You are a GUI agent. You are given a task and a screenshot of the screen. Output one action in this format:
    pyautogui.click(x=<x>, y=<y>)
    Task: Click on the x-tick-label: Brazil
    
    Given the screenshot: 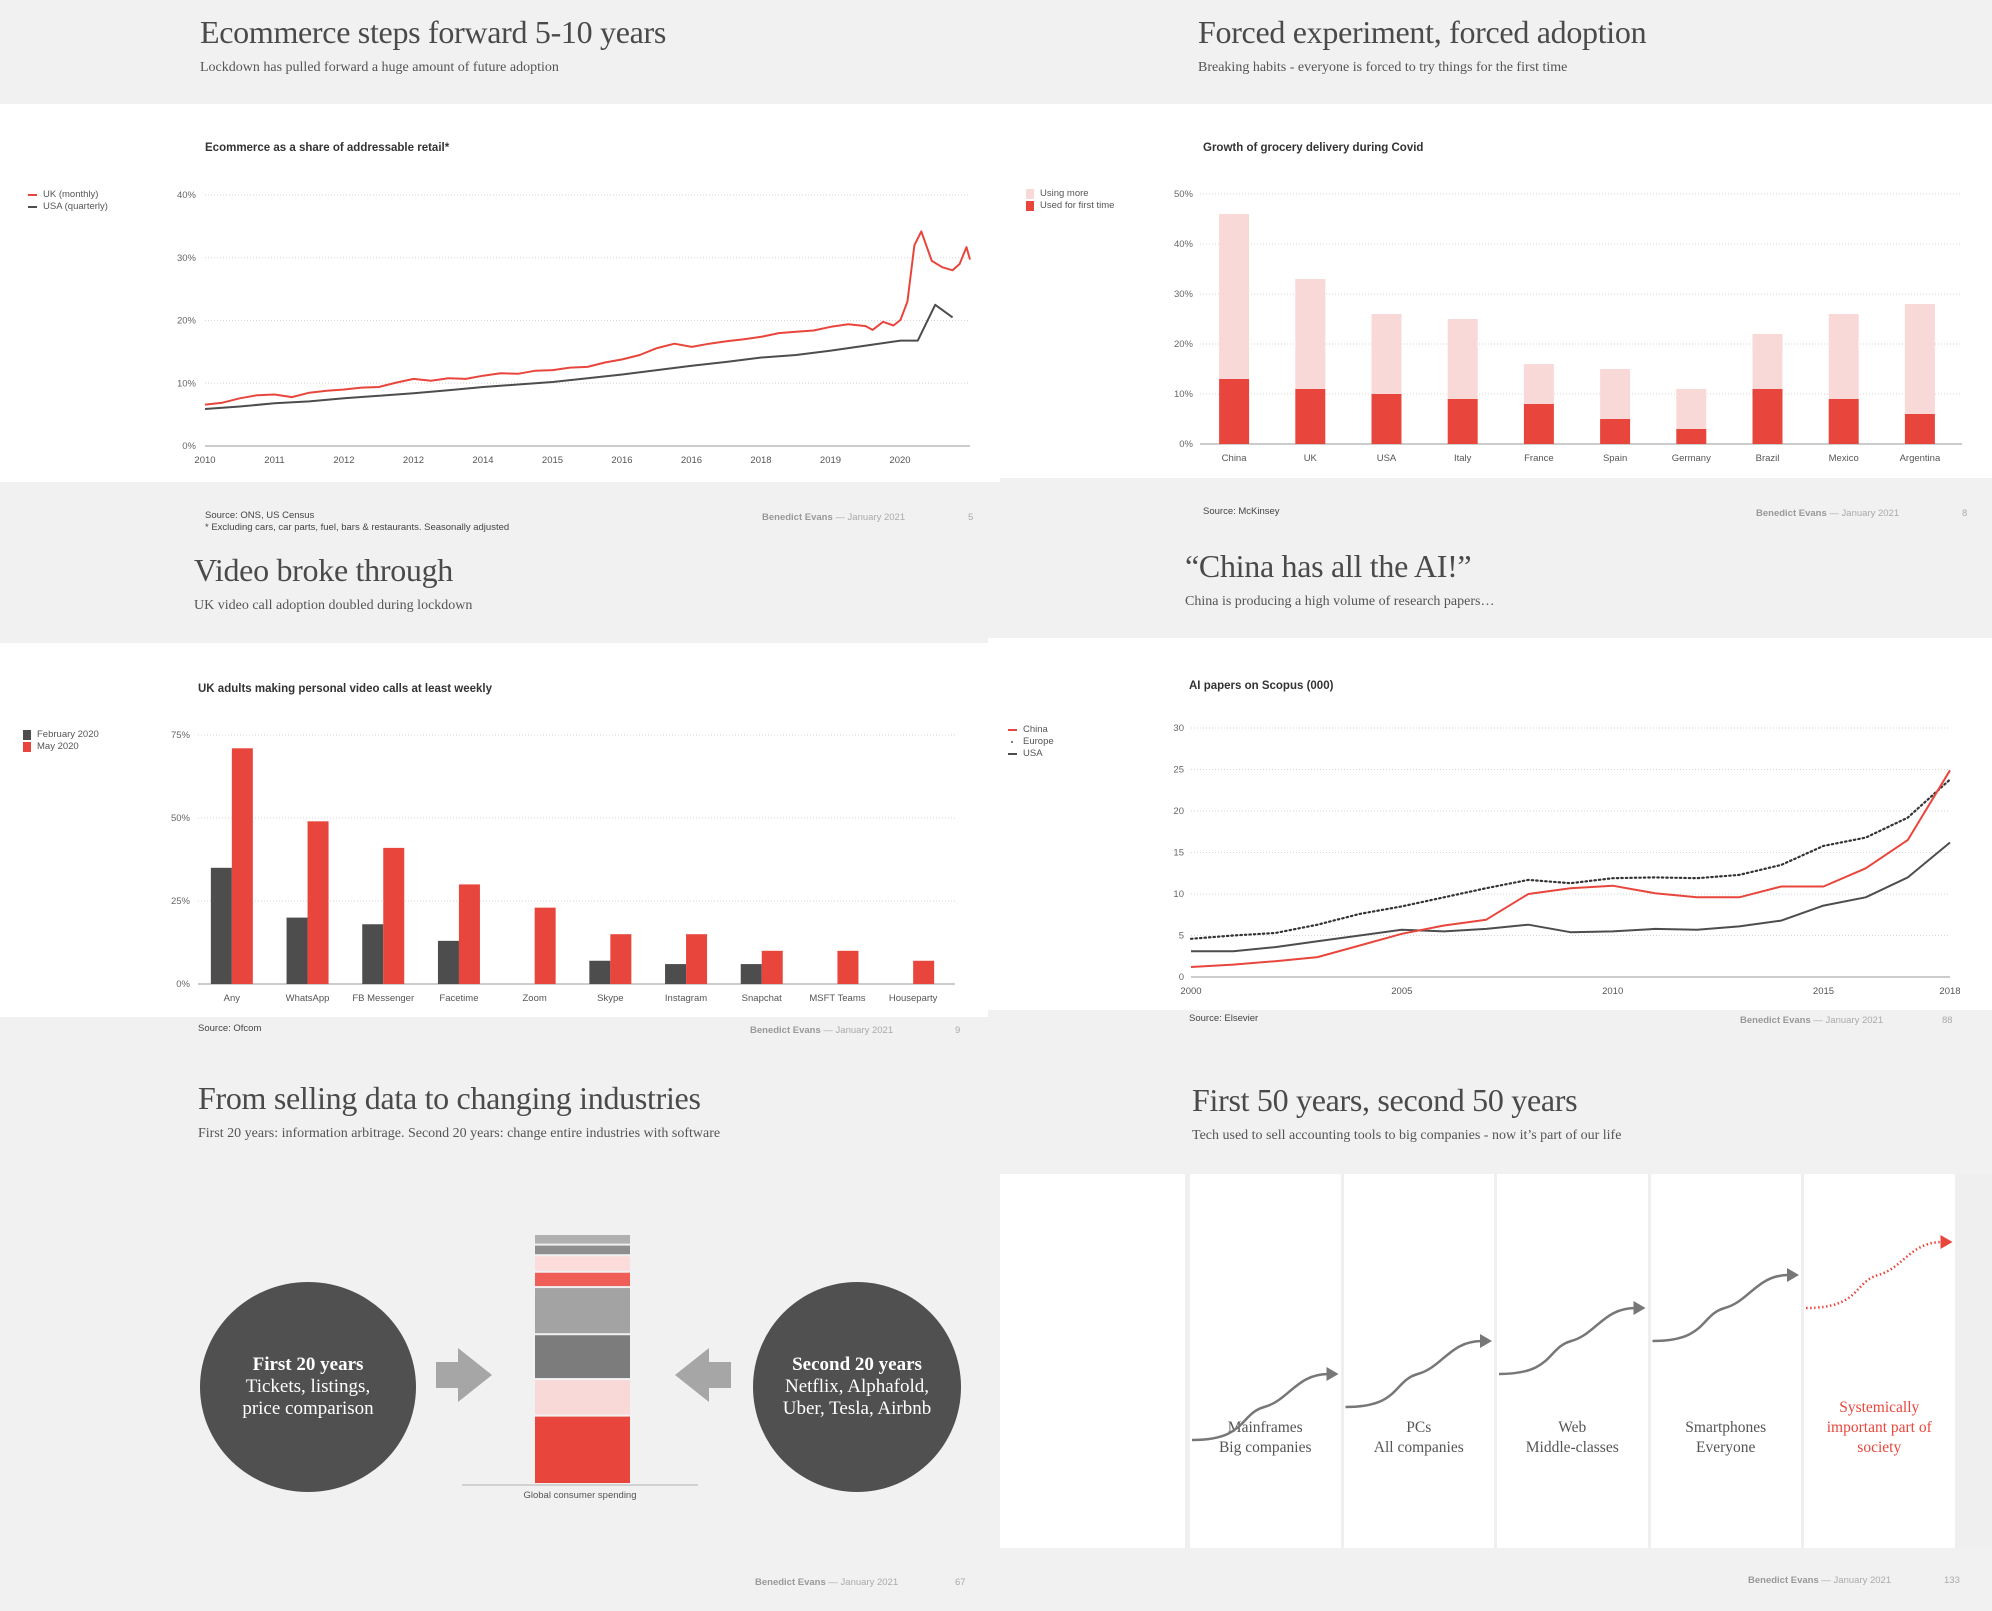 What is the action you would take?
    pyautogui.click(x=1768, y=458)
    